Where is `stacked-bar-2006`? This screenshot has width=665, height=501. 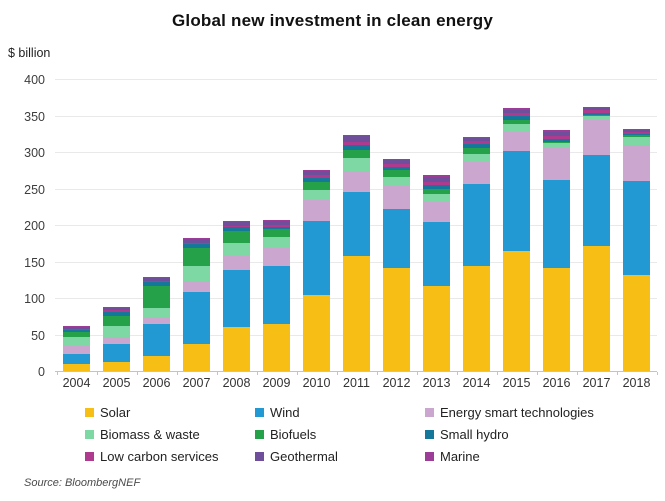 stacked-bar-2006 is located at coordinates (156, 323).